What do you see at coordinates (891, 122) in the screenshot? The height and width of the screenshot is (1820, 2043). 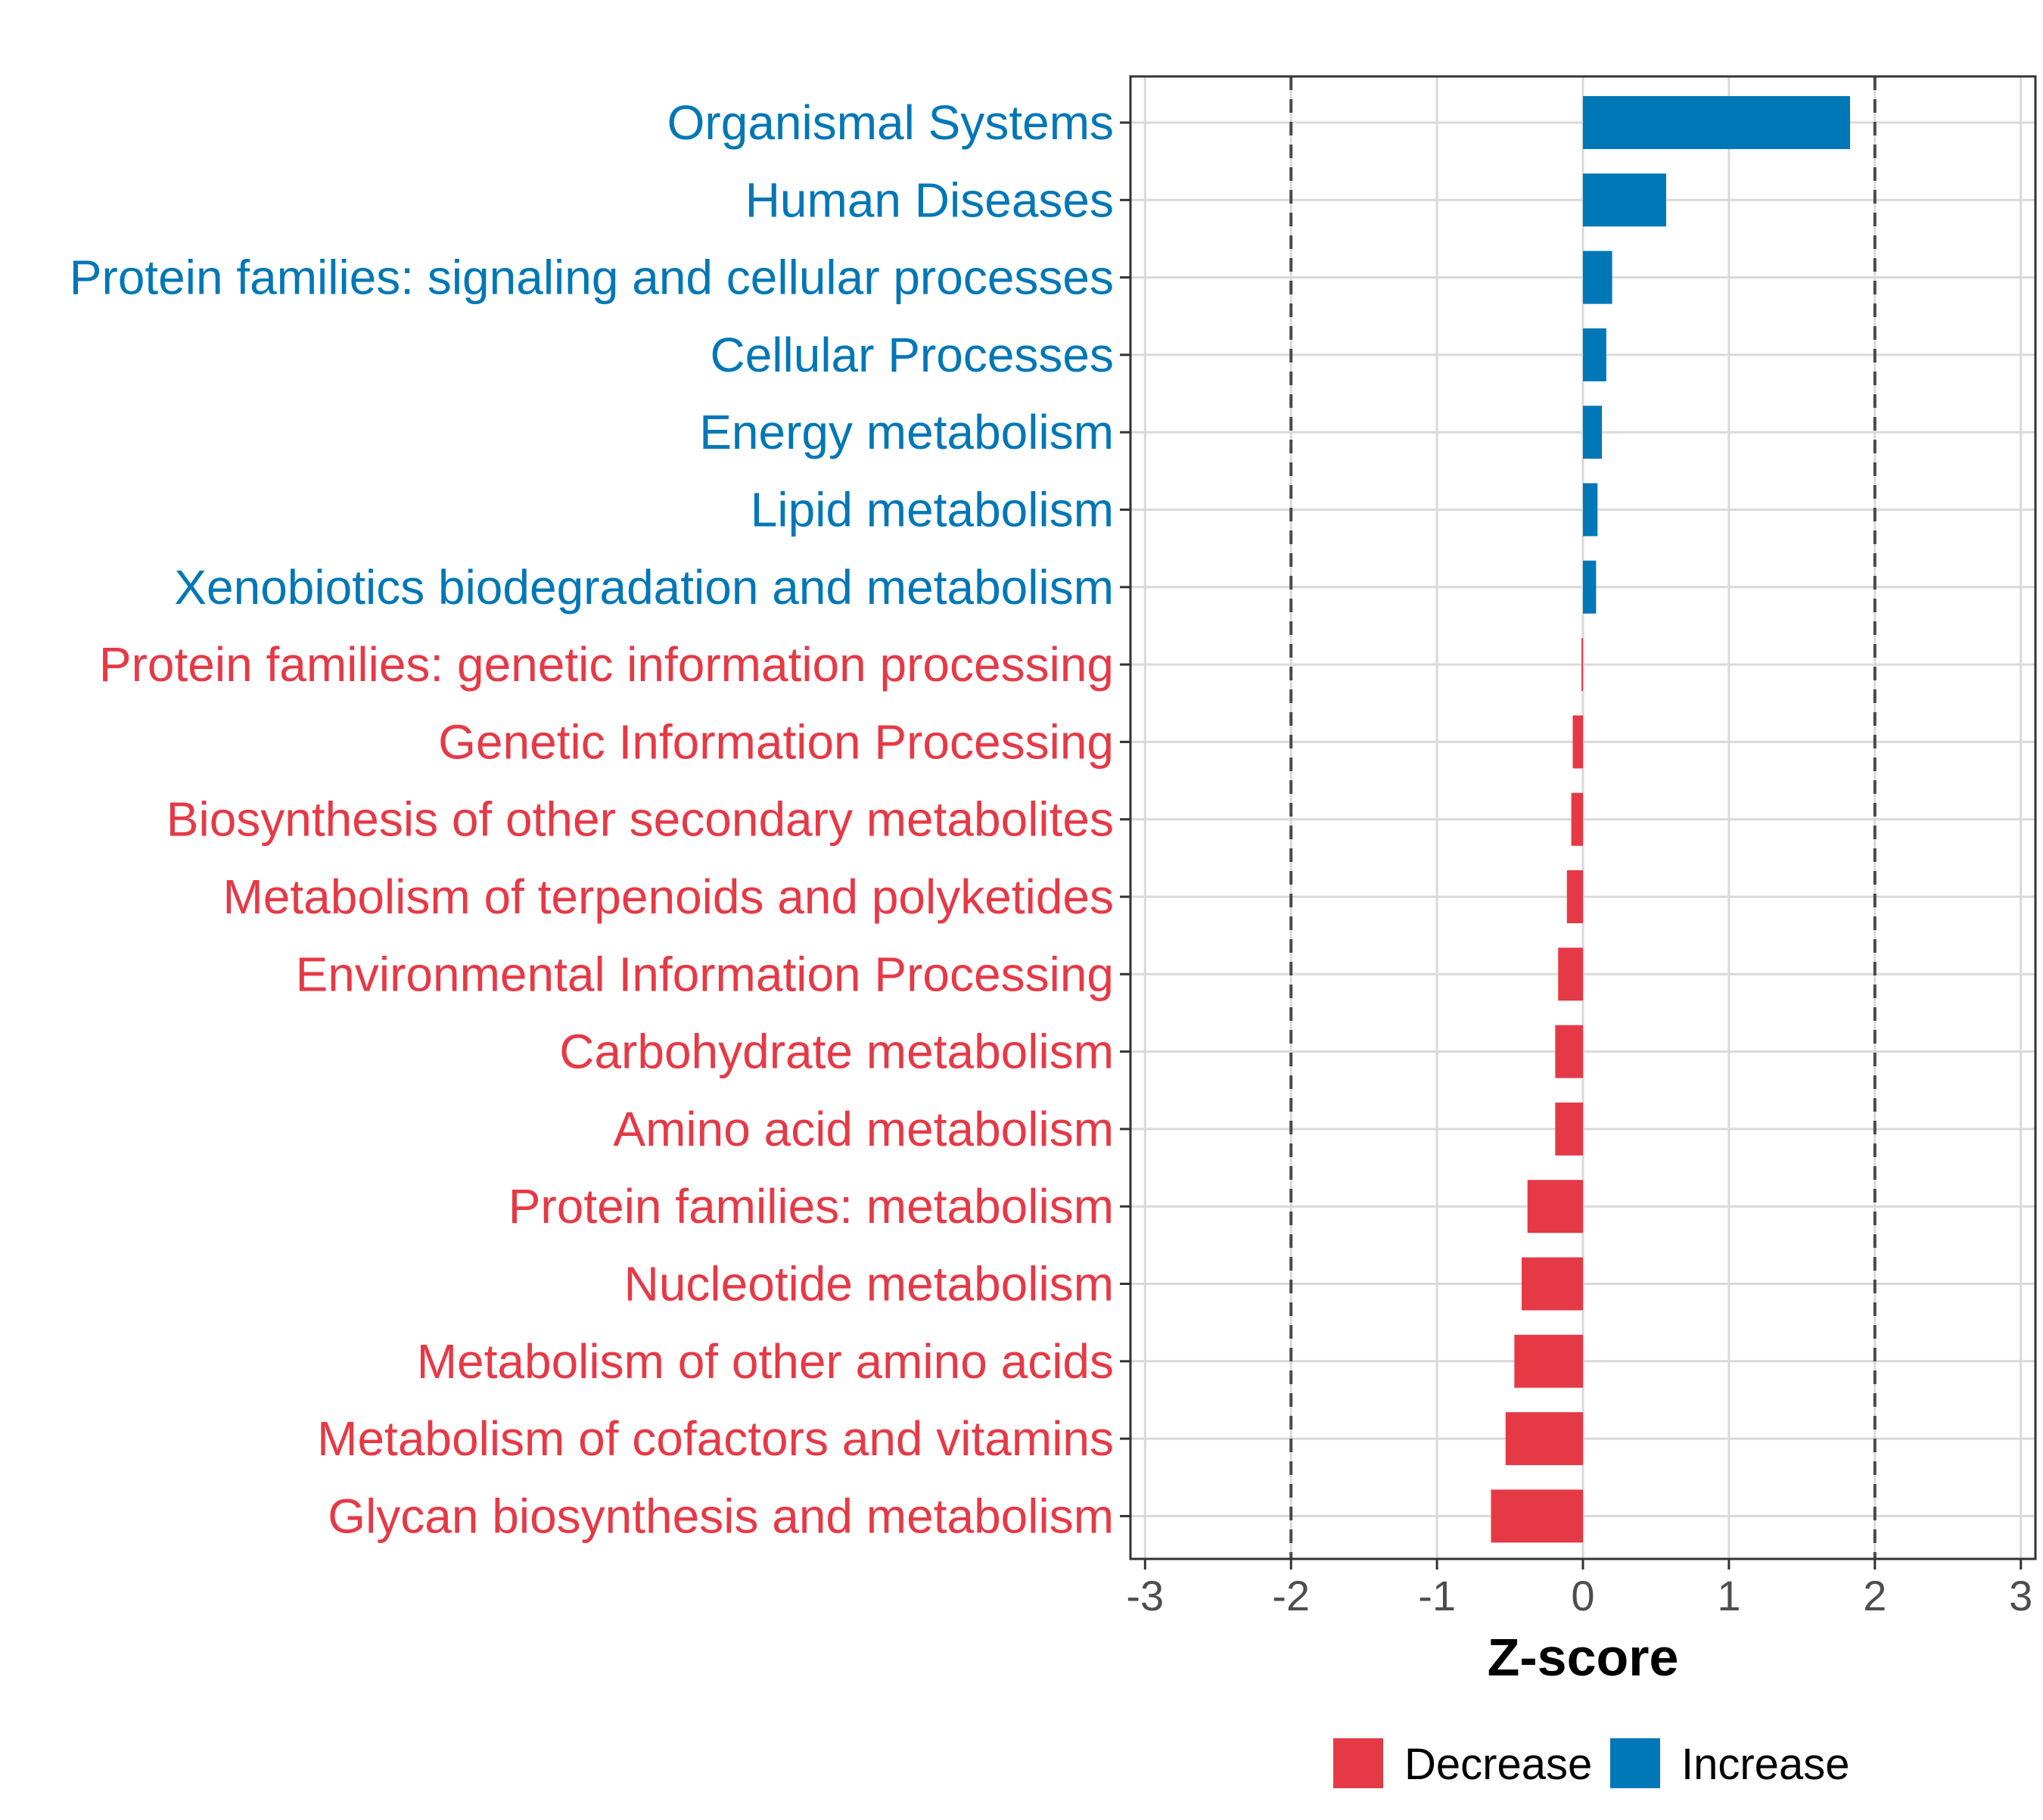 I see `category-label: Organismal Systems` at bounding box center [891, 122].